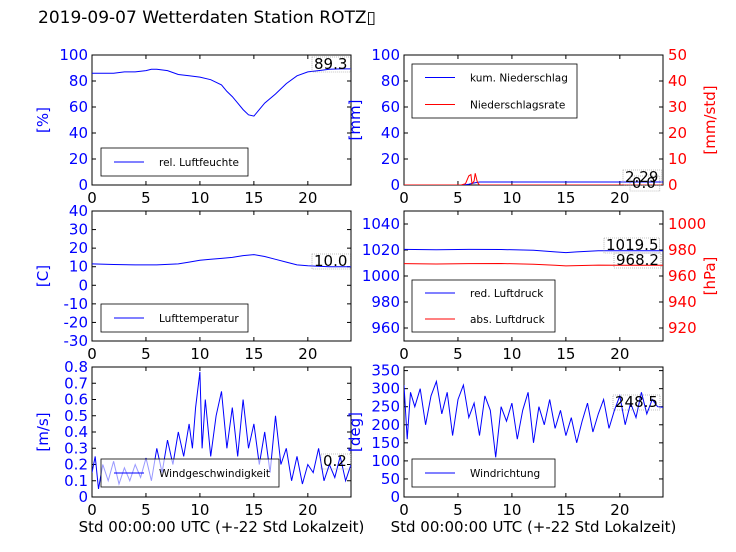  I want to click on y-tick-label: -20, so click(76, 322).